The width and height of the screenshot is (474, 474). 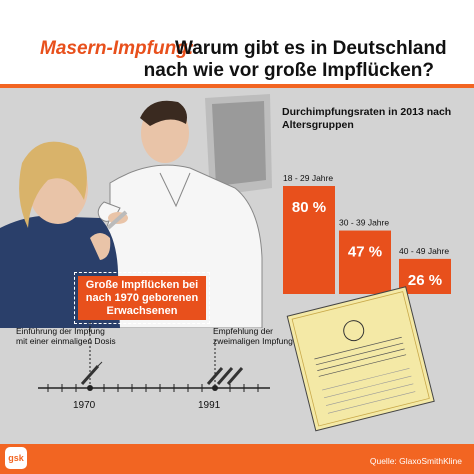 I want to click on title-line2: nach wie vor große Impflücken?, so click(x=288, y=70).